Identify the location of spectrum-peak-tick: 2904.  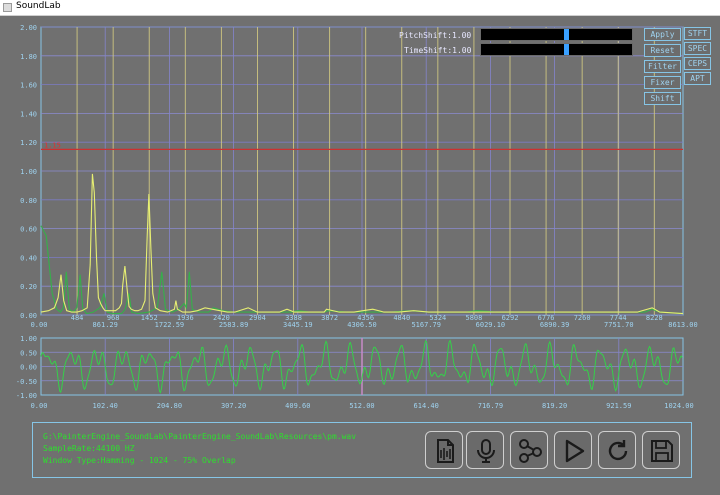
(257, 318).